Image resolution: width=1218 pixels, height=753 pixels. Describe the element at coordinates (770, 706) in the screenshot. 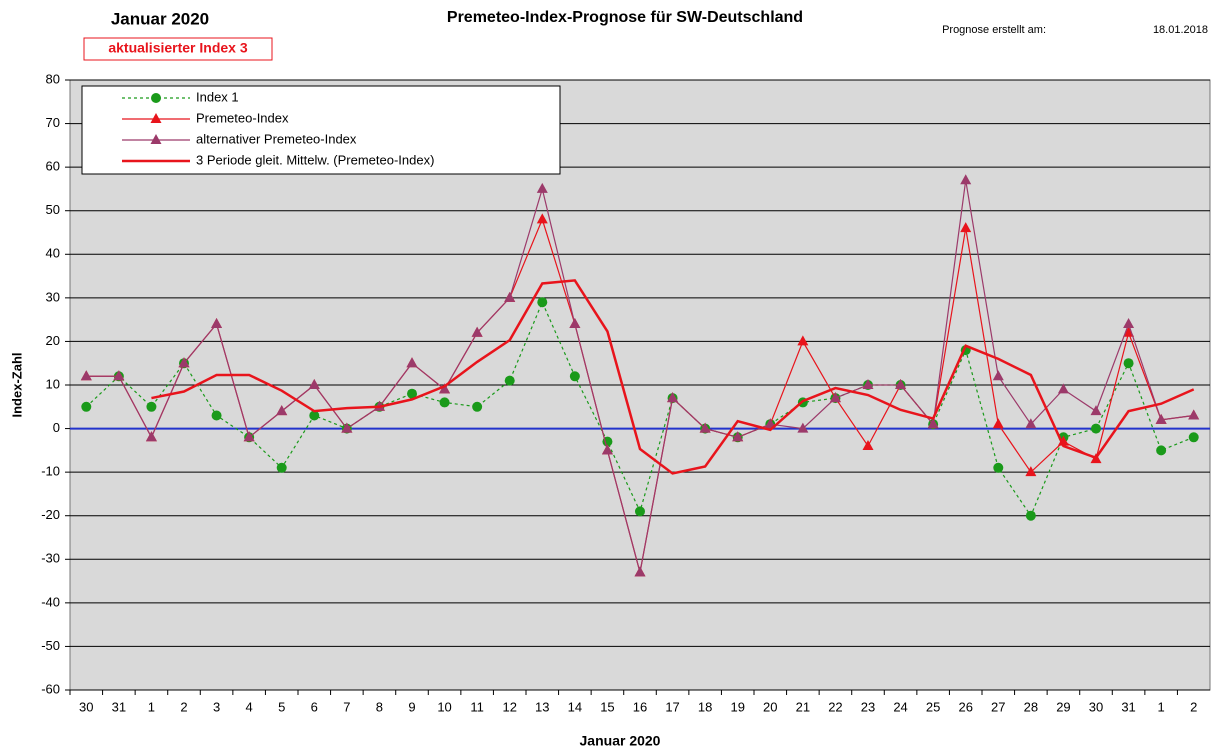

I see `x-tick-label: 20` at that location.